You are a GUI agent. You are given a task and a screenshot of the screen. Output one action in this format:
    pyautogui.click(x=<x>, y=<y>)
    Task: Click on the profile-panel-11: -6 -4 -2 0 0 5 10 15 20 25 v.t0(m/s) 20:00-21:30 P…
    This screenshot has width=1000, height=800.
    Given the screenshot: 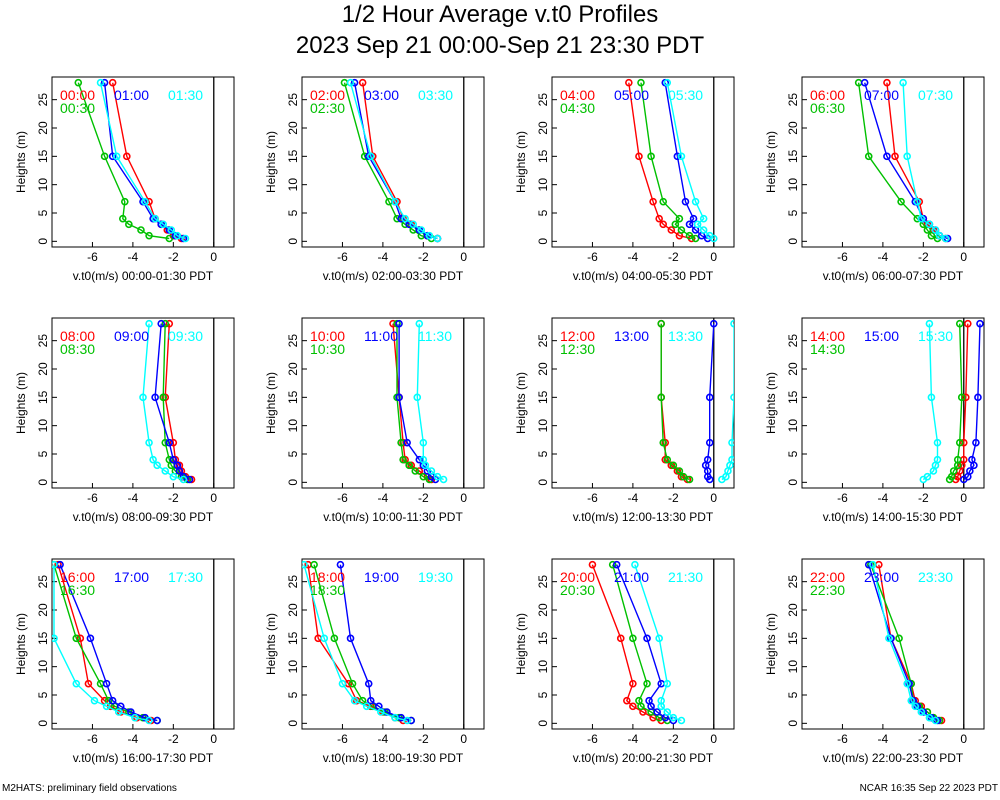 What is the action you would take?
    pyautogui.click(x=624, y=661)
    